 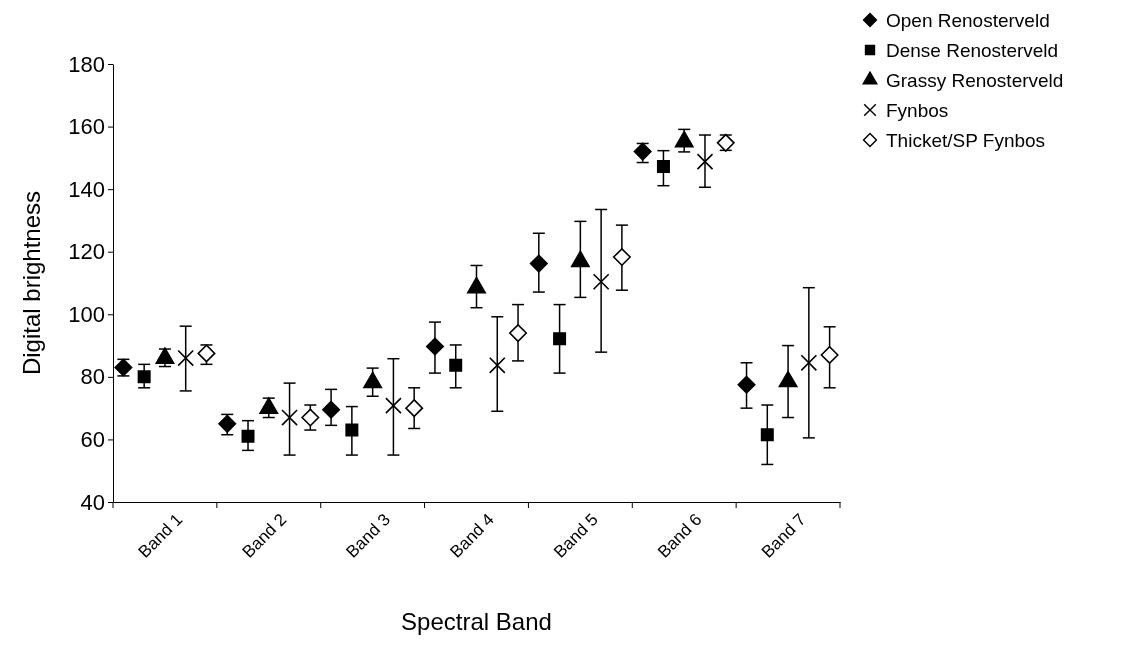 What do you see at coordinates (476, 621) in the screenshot?
I see `x-axis-title: Spectral Band` at bounding box center [476, 621].